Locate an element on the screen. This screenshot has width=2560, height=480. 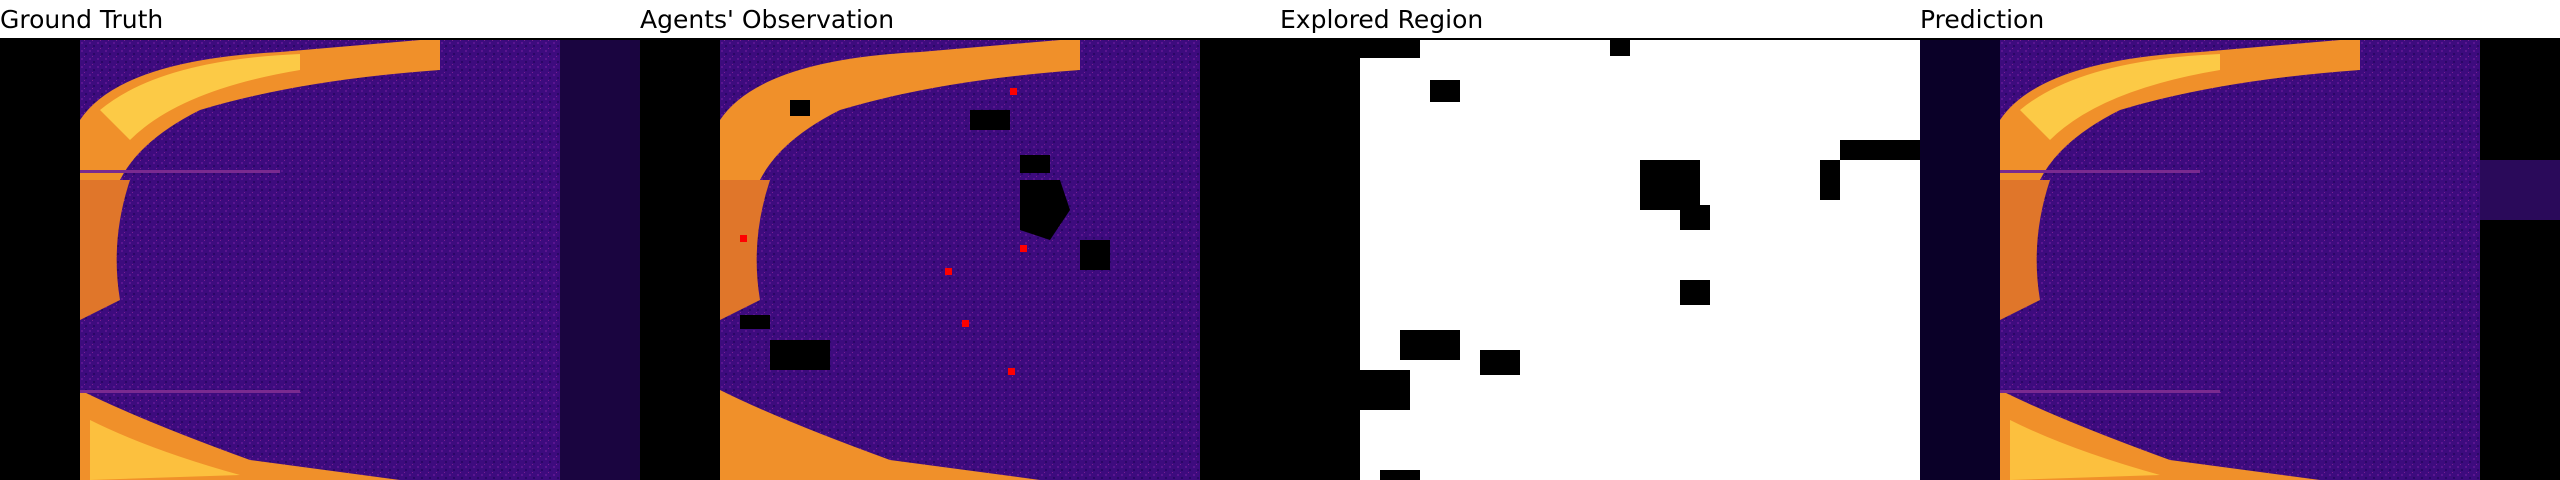
panel-title: Ground Truth is located at coordinates (82, 19).